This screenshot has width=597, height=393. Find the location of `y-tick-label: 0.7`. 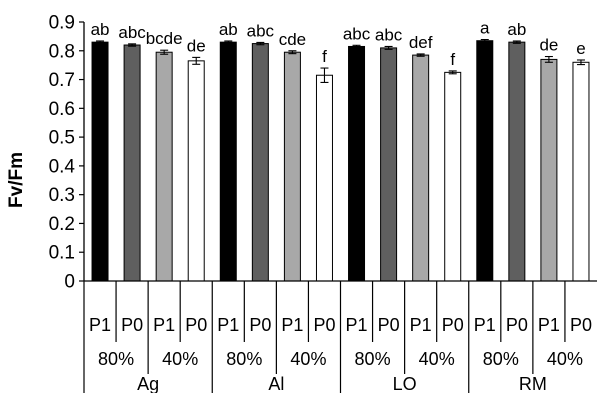

y-tick-label: 0.7 is located at coordinates (62, 80).